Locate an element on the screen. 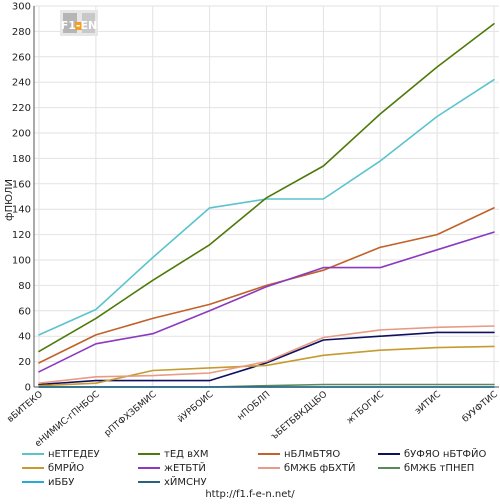 The image size is (500, 504). legend-label: хЙМСНУ is located at coordinates (185, 481).